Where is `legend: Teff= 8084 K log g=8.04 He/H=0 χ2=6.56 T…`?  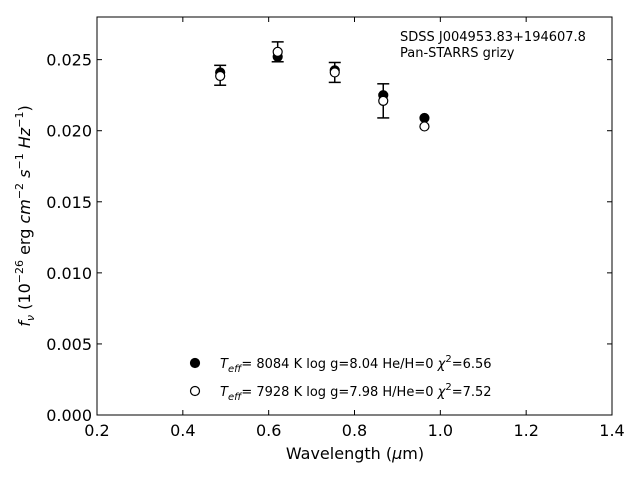
legend: Teff= 8084 K log g=8.04 He/H=0 χ2=6.56 T… is located at coordinates (340, 378).